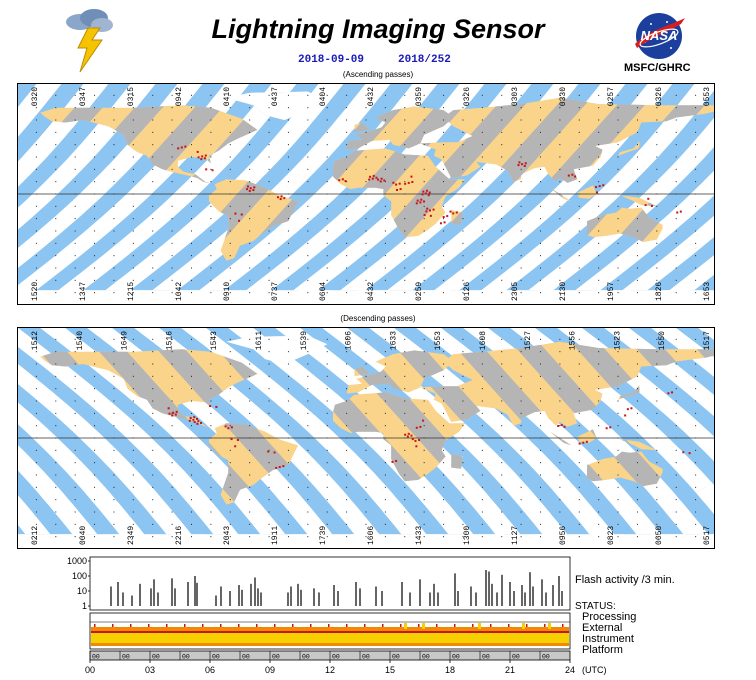  I want to click on orbit-segment-label: 00, so click(216, 657).